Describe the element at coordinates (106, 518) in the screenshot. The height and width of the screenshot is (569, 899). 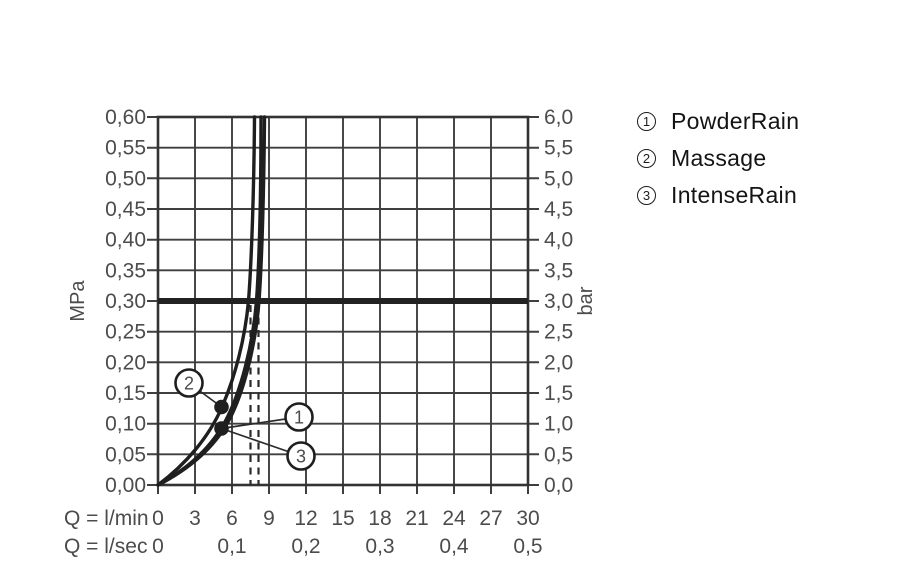
I see `x-axis-lmin-caption: Q = l/min` at that location.